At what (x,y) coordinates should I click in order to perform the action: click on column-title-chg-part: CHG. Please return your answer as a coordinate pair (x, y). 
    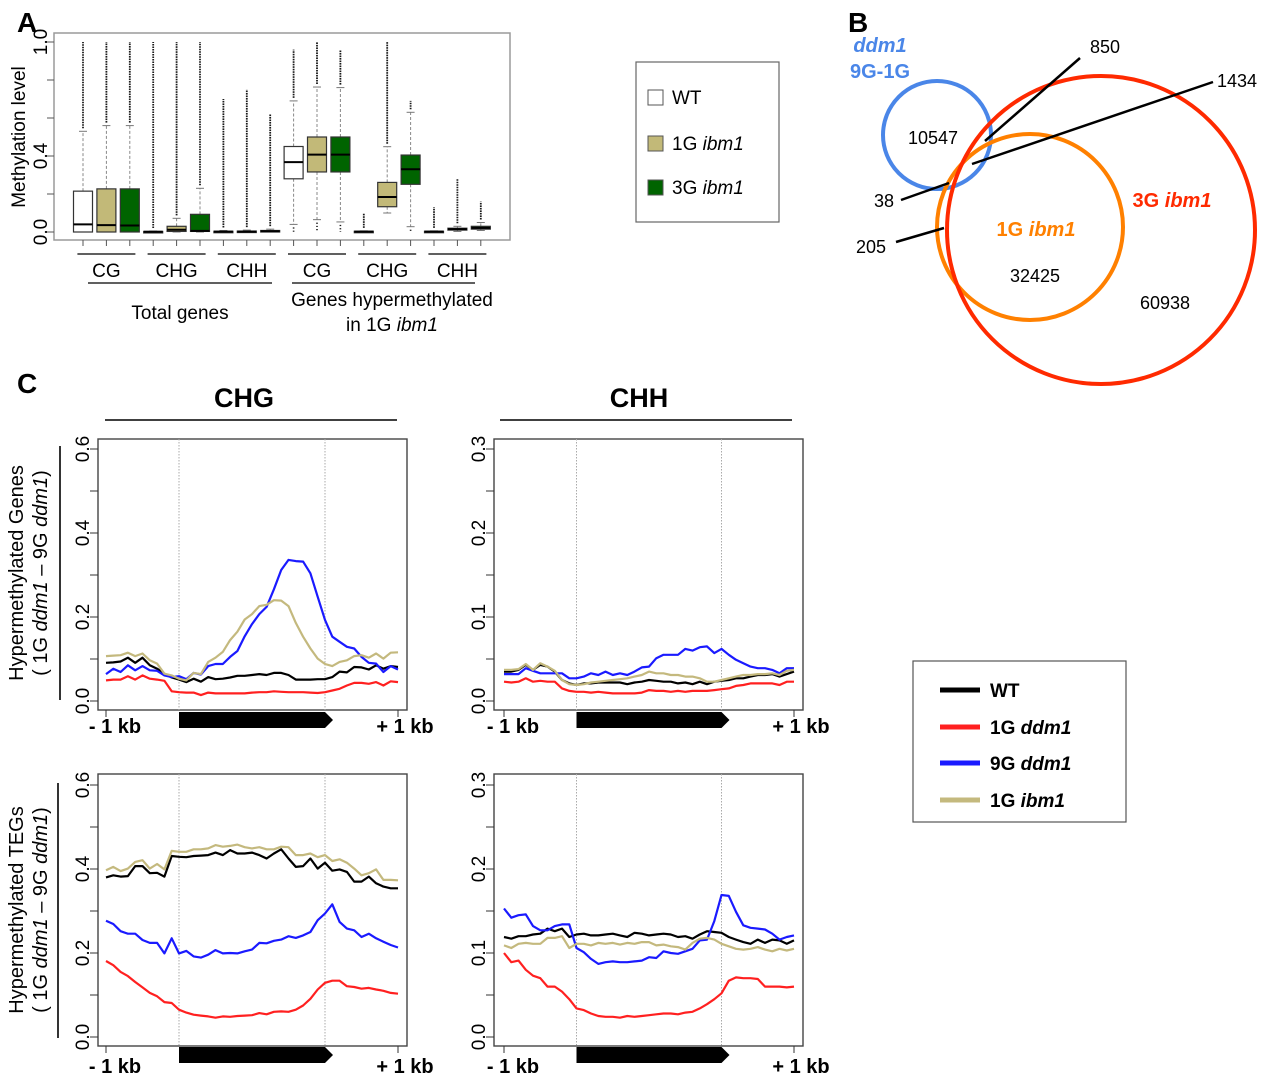
    Looking at the image, I should click on (244, 398).